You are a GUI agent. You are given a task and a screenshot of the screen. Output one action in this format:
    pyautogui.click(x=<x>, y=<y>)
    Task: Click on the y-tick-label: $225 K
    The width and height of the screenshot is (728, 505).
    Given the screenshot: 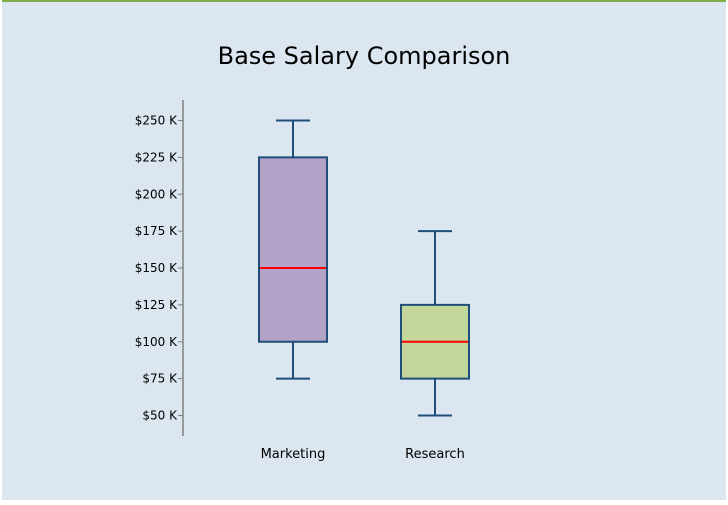 What is the action you would take?
    pyautogui.click(x=156, y=157)
    